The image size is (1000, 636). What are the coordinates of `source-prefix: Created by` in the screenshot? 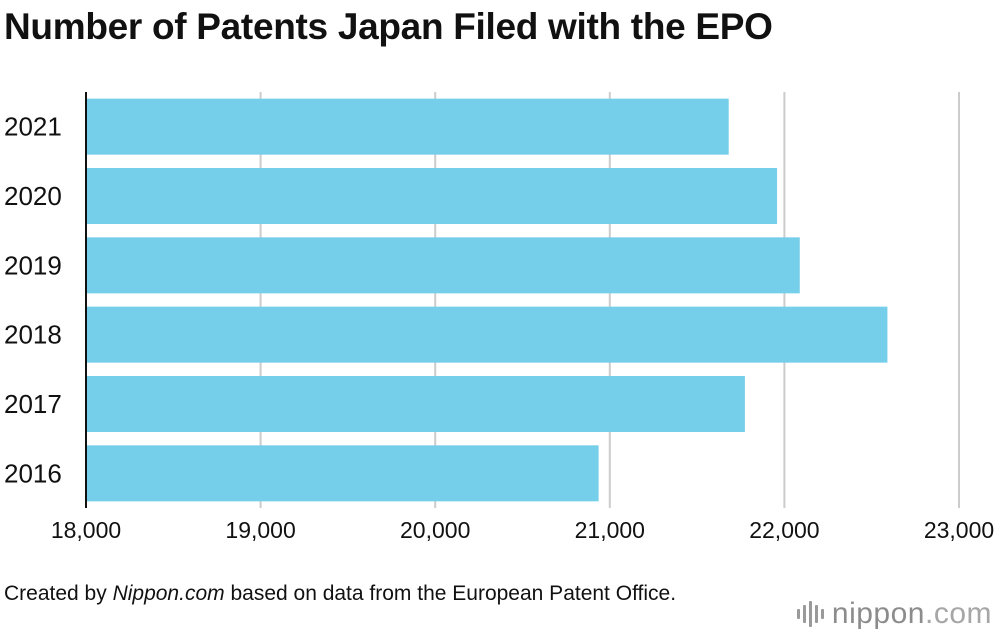 It's located at (58, 593).